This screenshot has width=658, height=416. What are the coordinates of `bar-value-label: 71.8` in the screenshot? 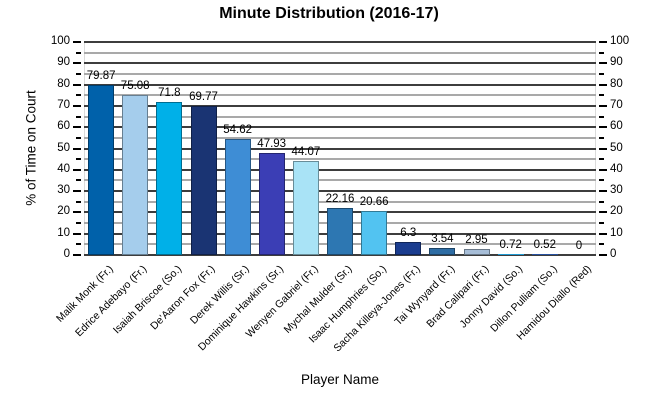 It's located at (169, 93).